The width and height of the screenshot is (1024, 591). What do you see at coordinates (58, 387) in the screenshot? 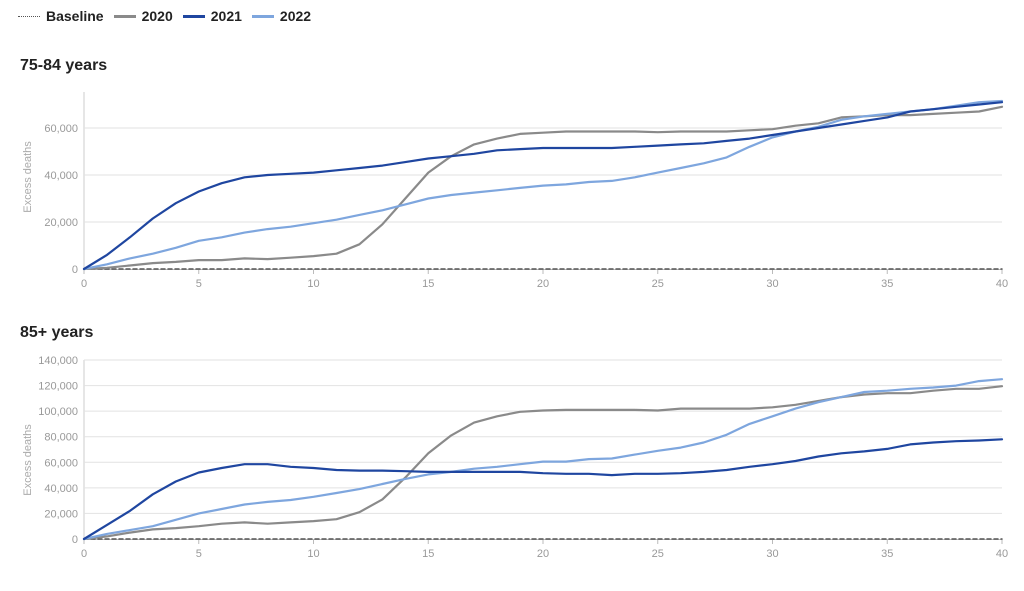
I see `y-tick-label: 120,000` at bounding box center [58, 387].